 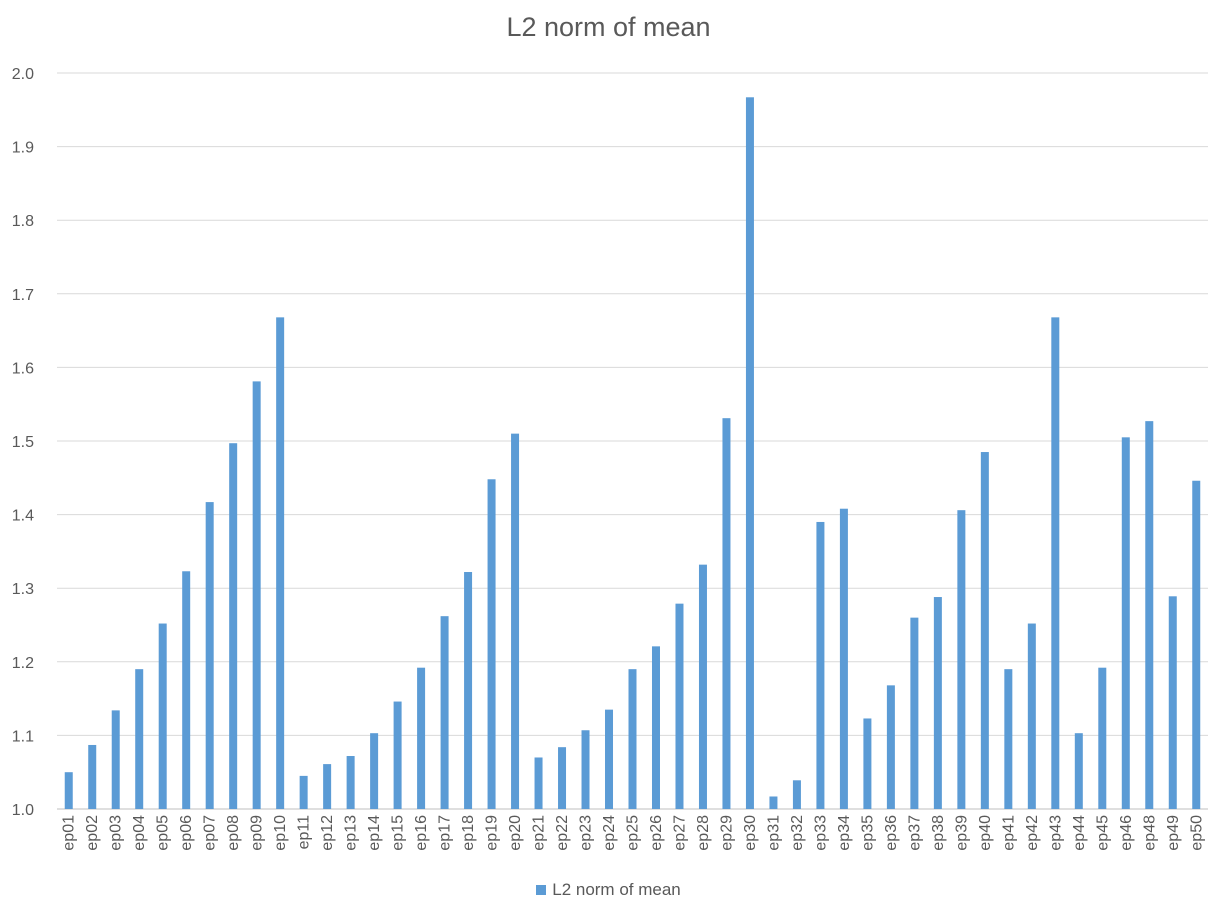 I want to click on chart-title: L2 norm of mean, so click(x=608, y=27).